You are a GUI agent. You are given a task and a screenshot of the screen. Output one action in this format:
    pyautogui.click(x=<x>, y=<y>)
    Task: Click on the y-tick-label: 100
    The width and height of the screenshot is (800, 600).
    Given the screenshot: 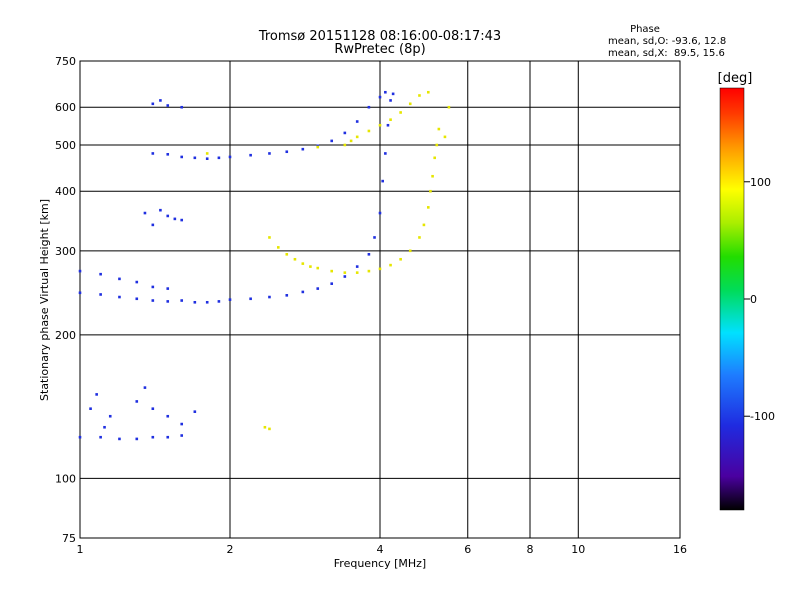 What is the action you would take?
    pyautogui.click(x=65, y=478)
    